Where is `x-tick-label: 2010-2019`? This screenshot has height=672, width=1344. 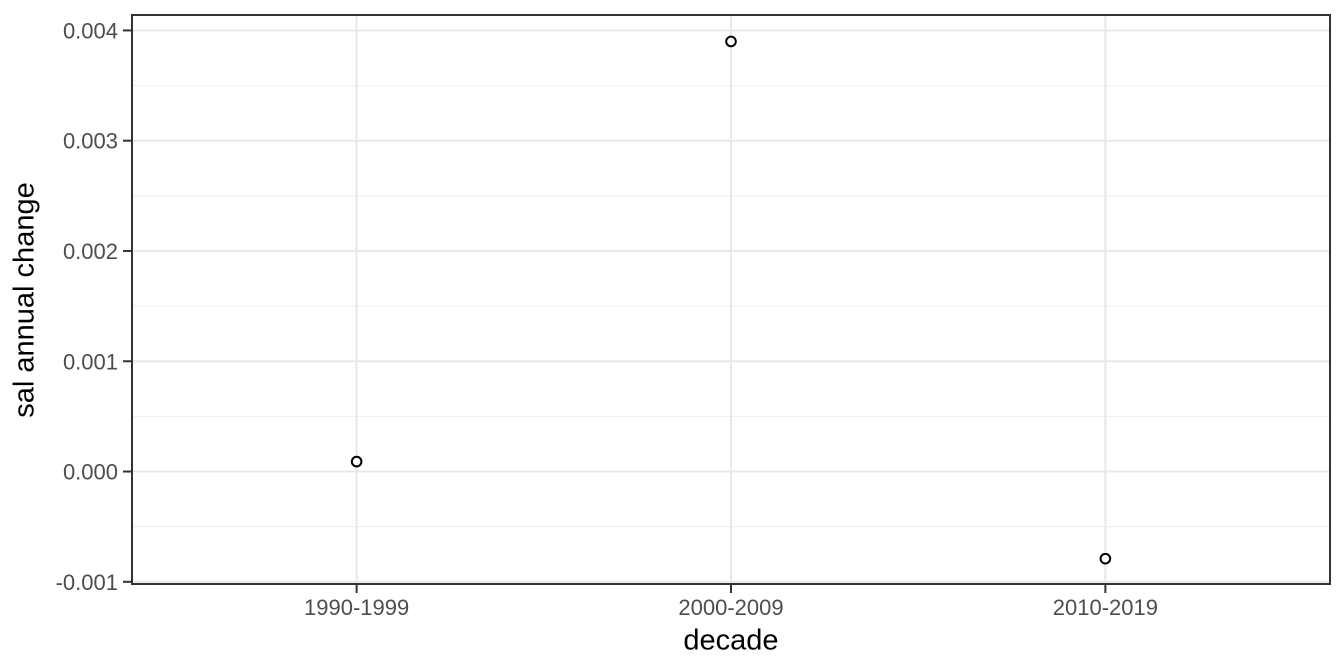 x-tick-label: 2010-2019 is located at coordinates (1105, 607).